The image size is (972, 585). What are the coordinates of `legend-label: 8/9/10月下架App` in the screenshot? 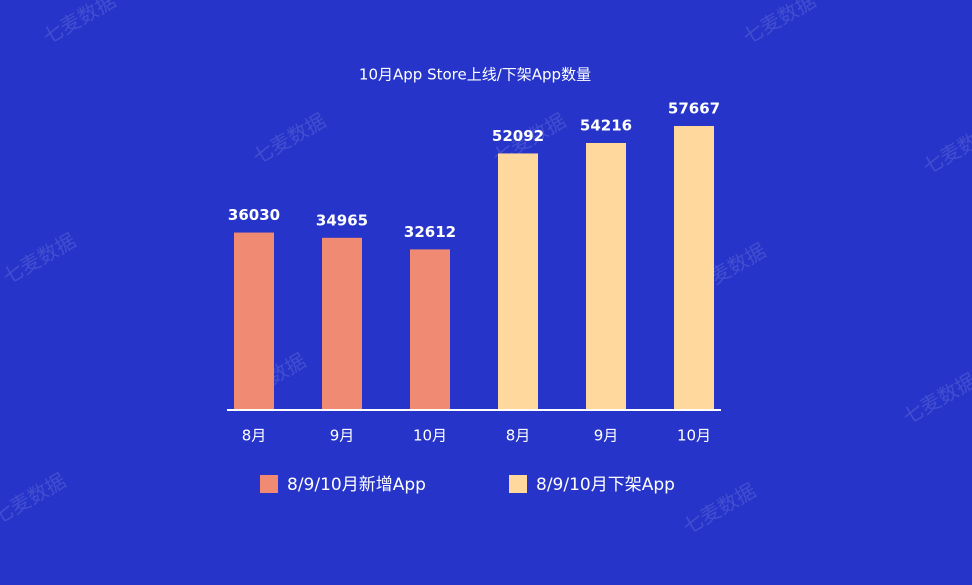 It's located at (605, 485).